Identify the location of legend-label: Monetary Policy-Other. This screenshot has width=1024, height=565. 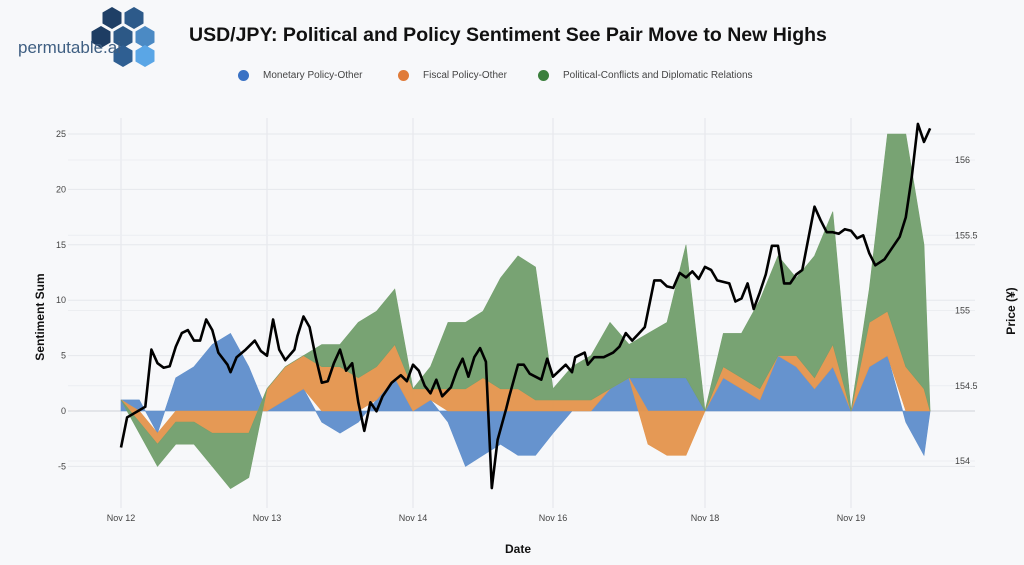
(313, 75).